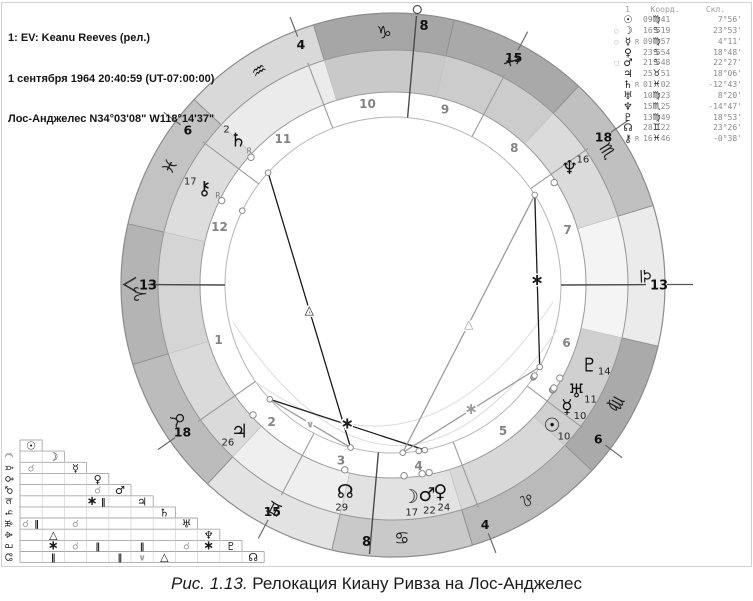 The width and height of the screenshot is (753, 601). What do you see at coordinates (727, 139) in the screenshot?
I see `declination-value: -0°38'` at bounding box center [727, 139].